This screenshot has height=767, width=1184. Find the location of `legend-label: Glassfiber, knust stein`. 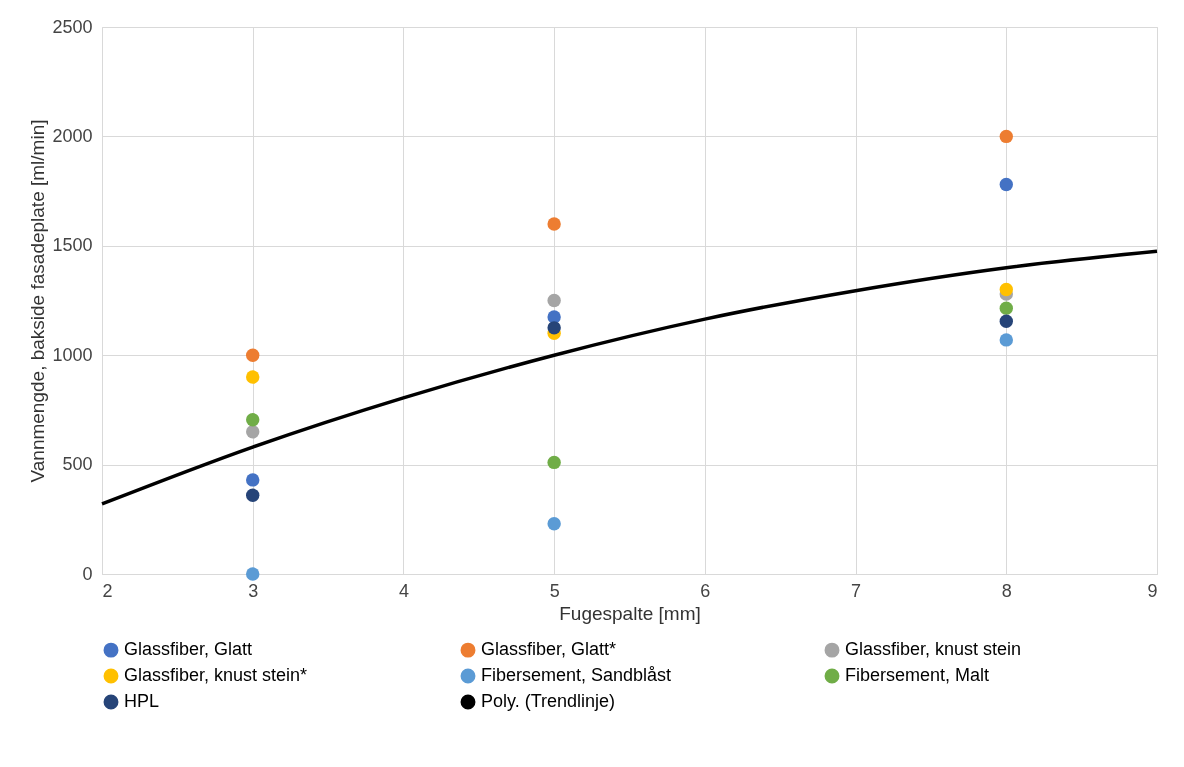

legend-label: Glassfiber, knust stein is located at coordinates (933, 649).